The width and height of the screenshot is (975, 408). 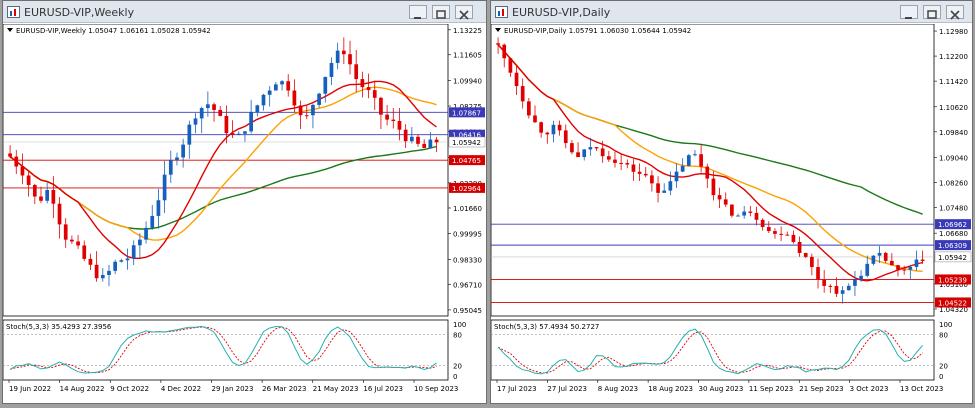 I want to click on price-tag-blue: 1.06416, so click(x=467, y=134).